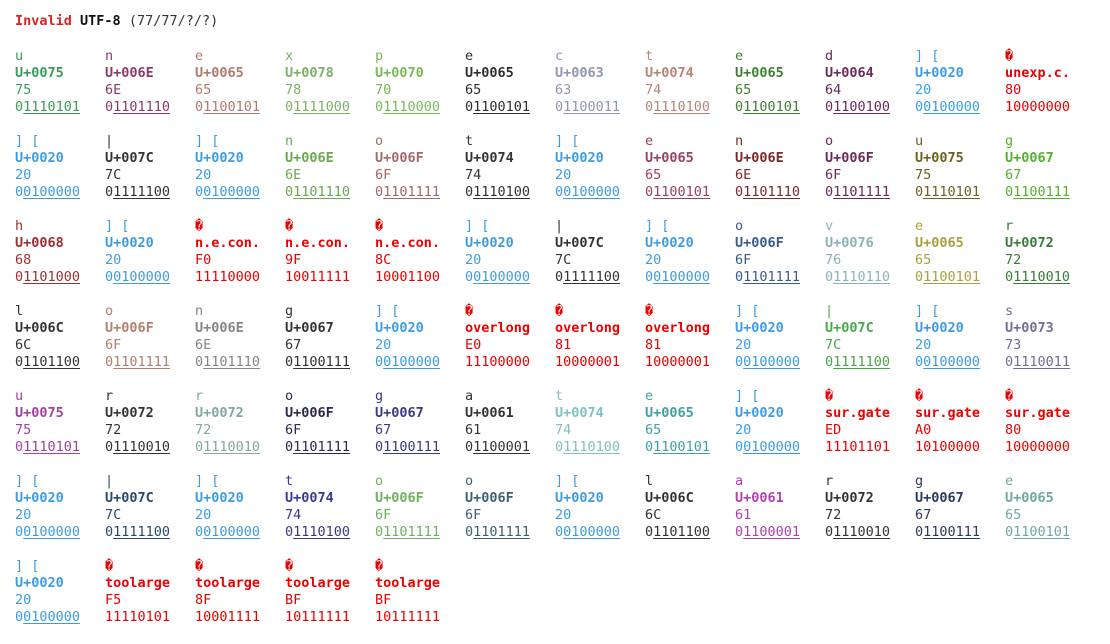 This screenshot has height=644, width=1110. What do you see at coordinates (407, 532) in the screenshot?
I see `binary-value: 01101111` at bounding box center [407, 532].